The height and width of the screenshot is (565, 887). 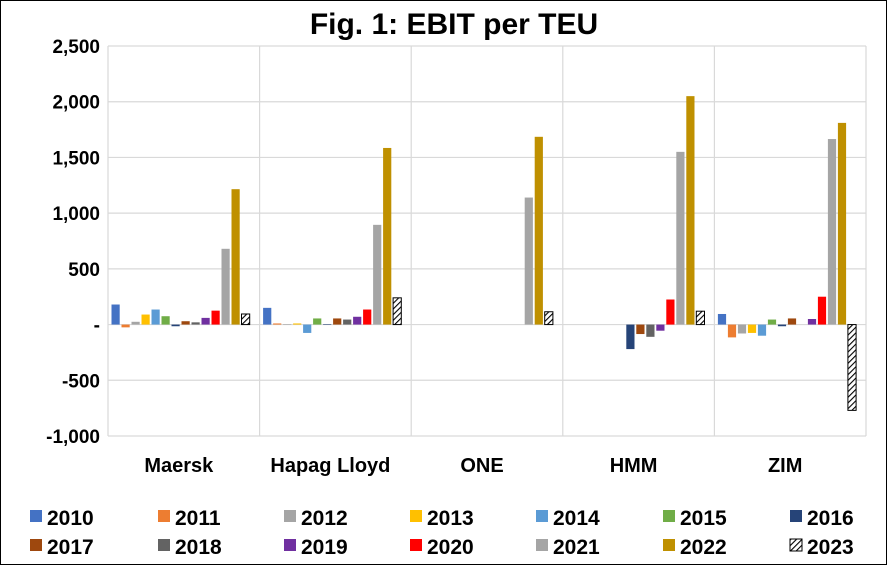 What do you see at coordinates (576, 547) in the screenshot?
I see `legend-label-2021: 2021` at bounding box center [576, 547].